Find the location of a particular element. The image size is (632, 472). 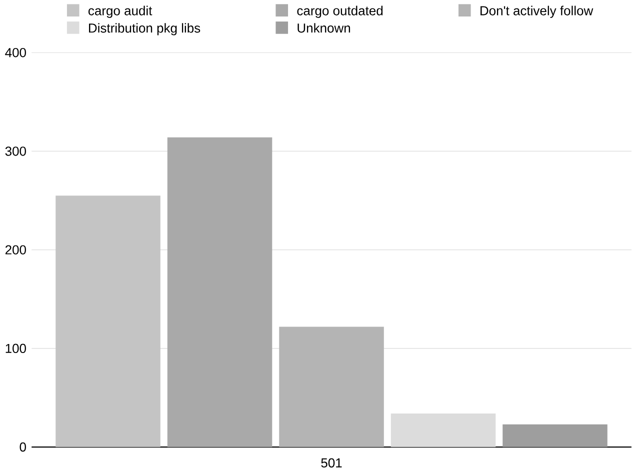

y-tick-label: 300 is located at coordinates (15, 151).